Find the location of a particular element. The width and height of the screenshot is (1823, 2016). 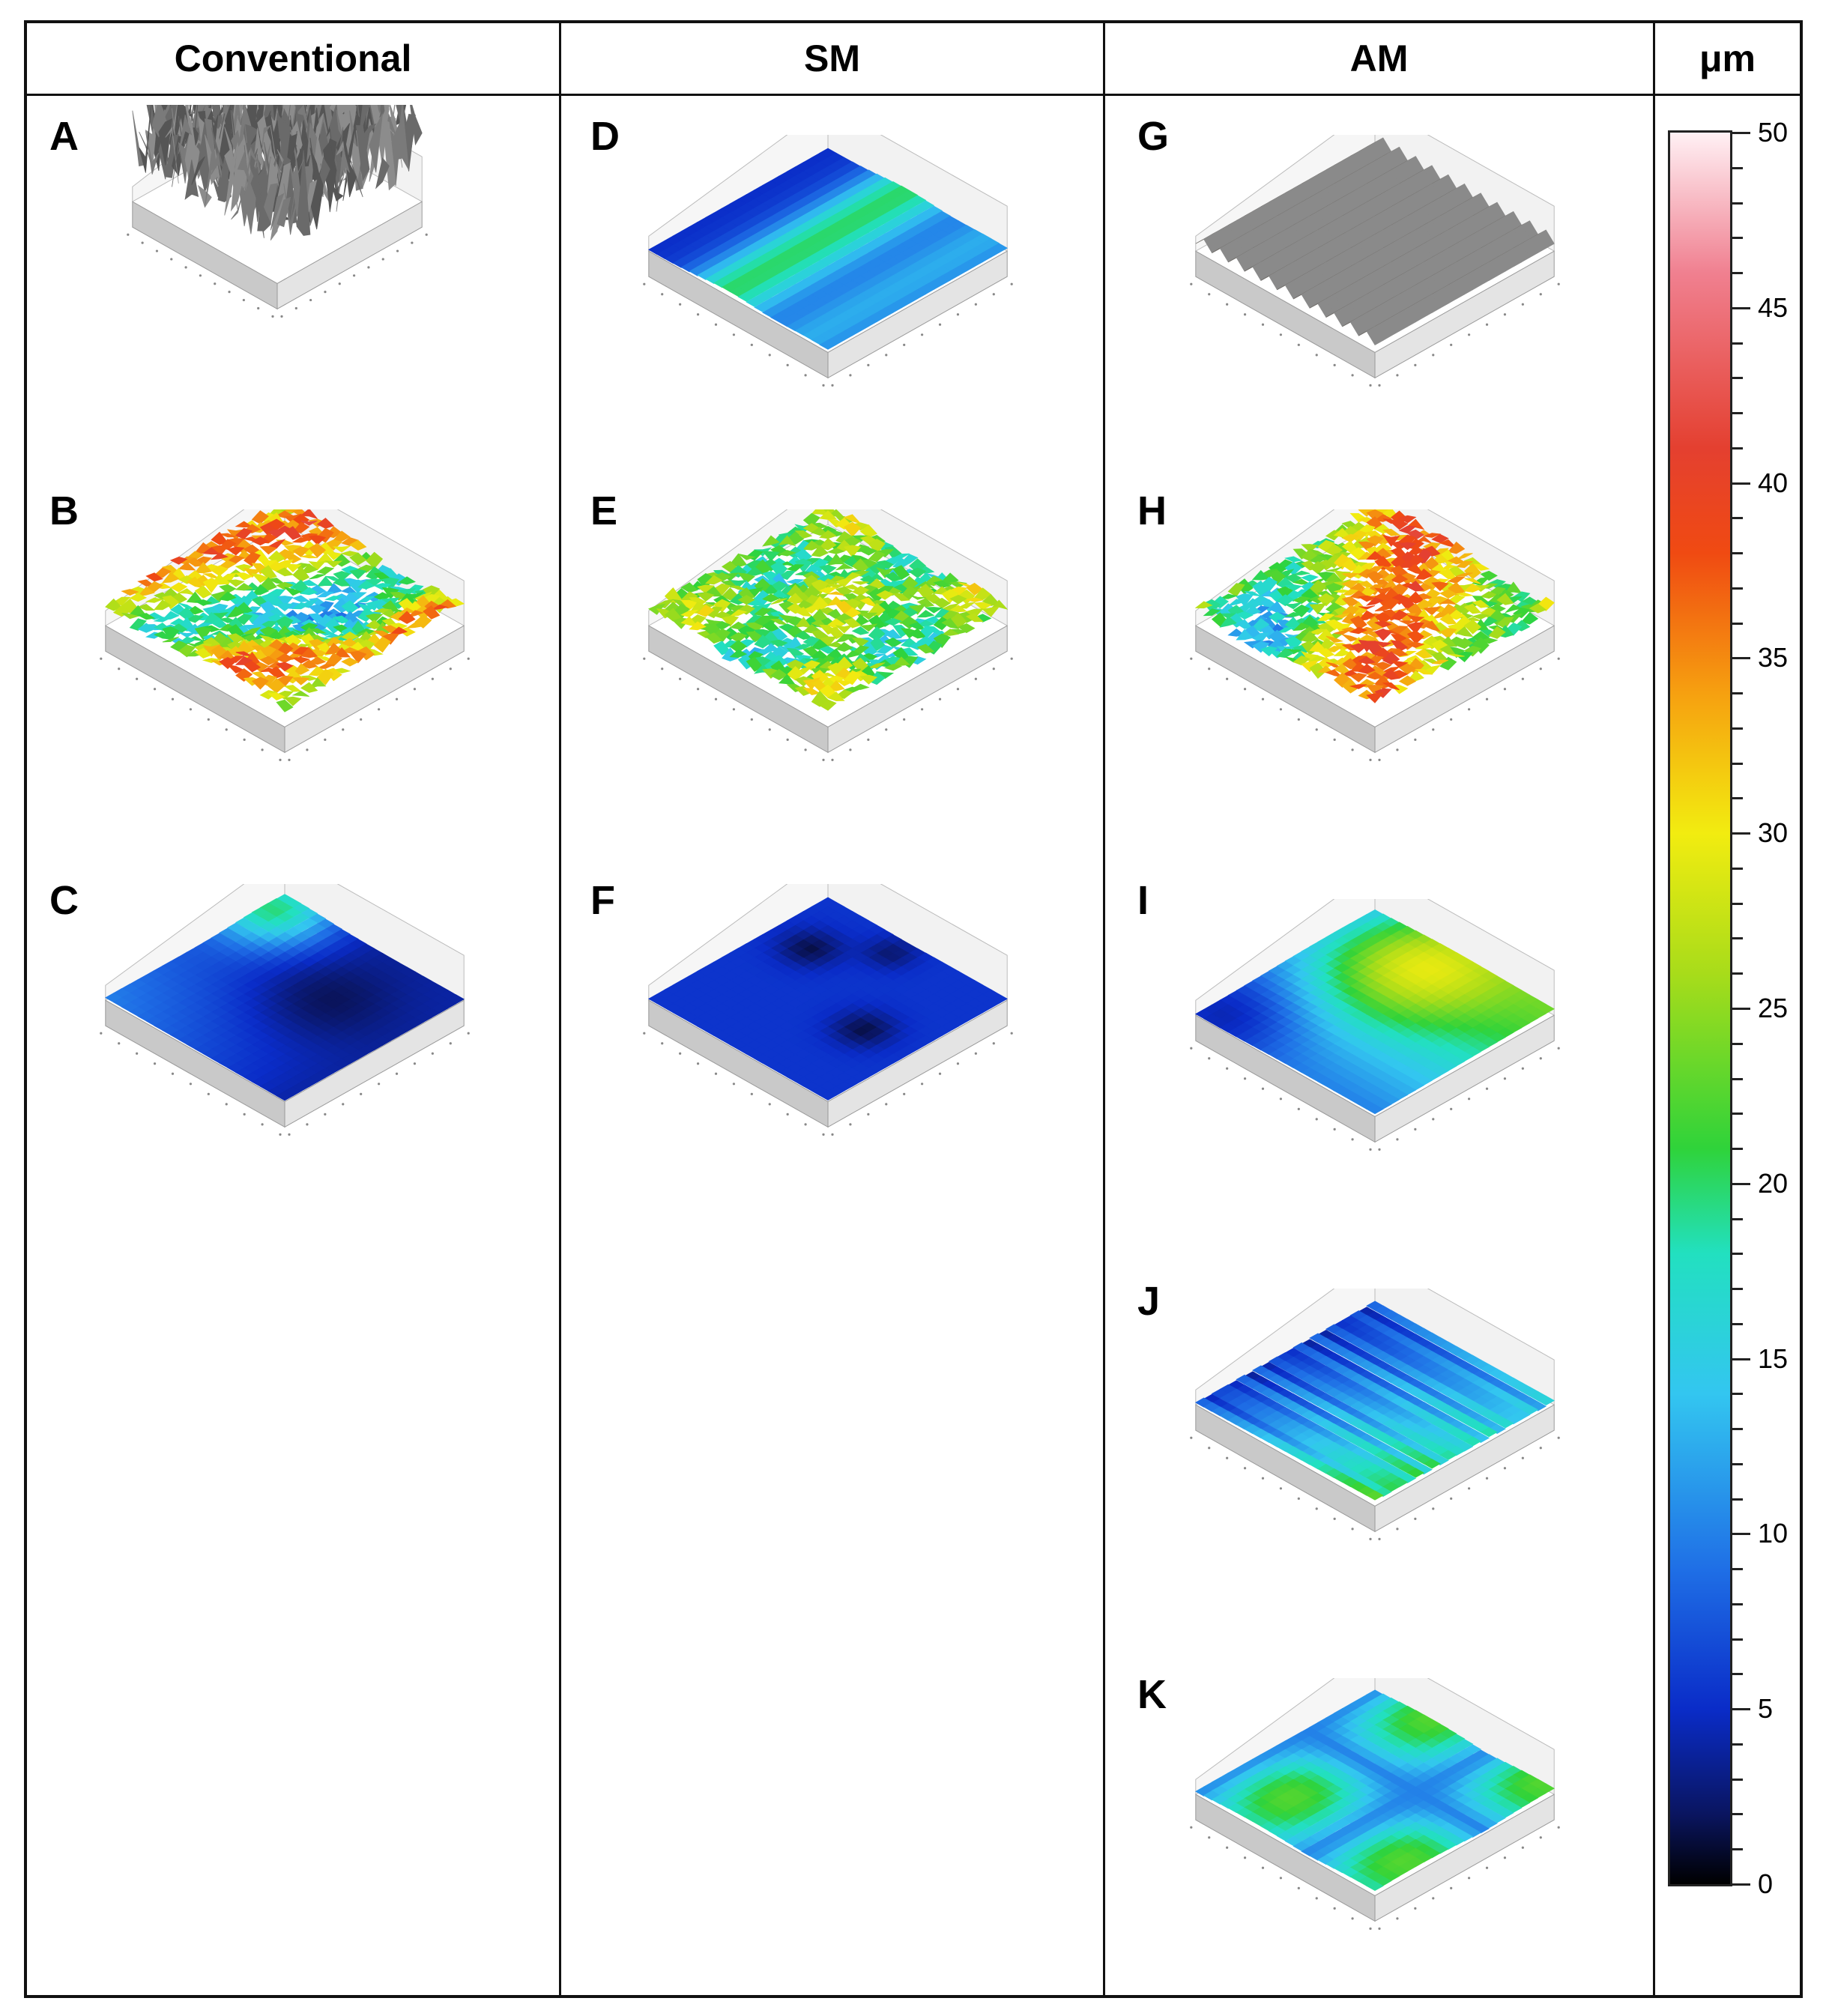

surface-plot-j is located at coordinates (1375, 1446).